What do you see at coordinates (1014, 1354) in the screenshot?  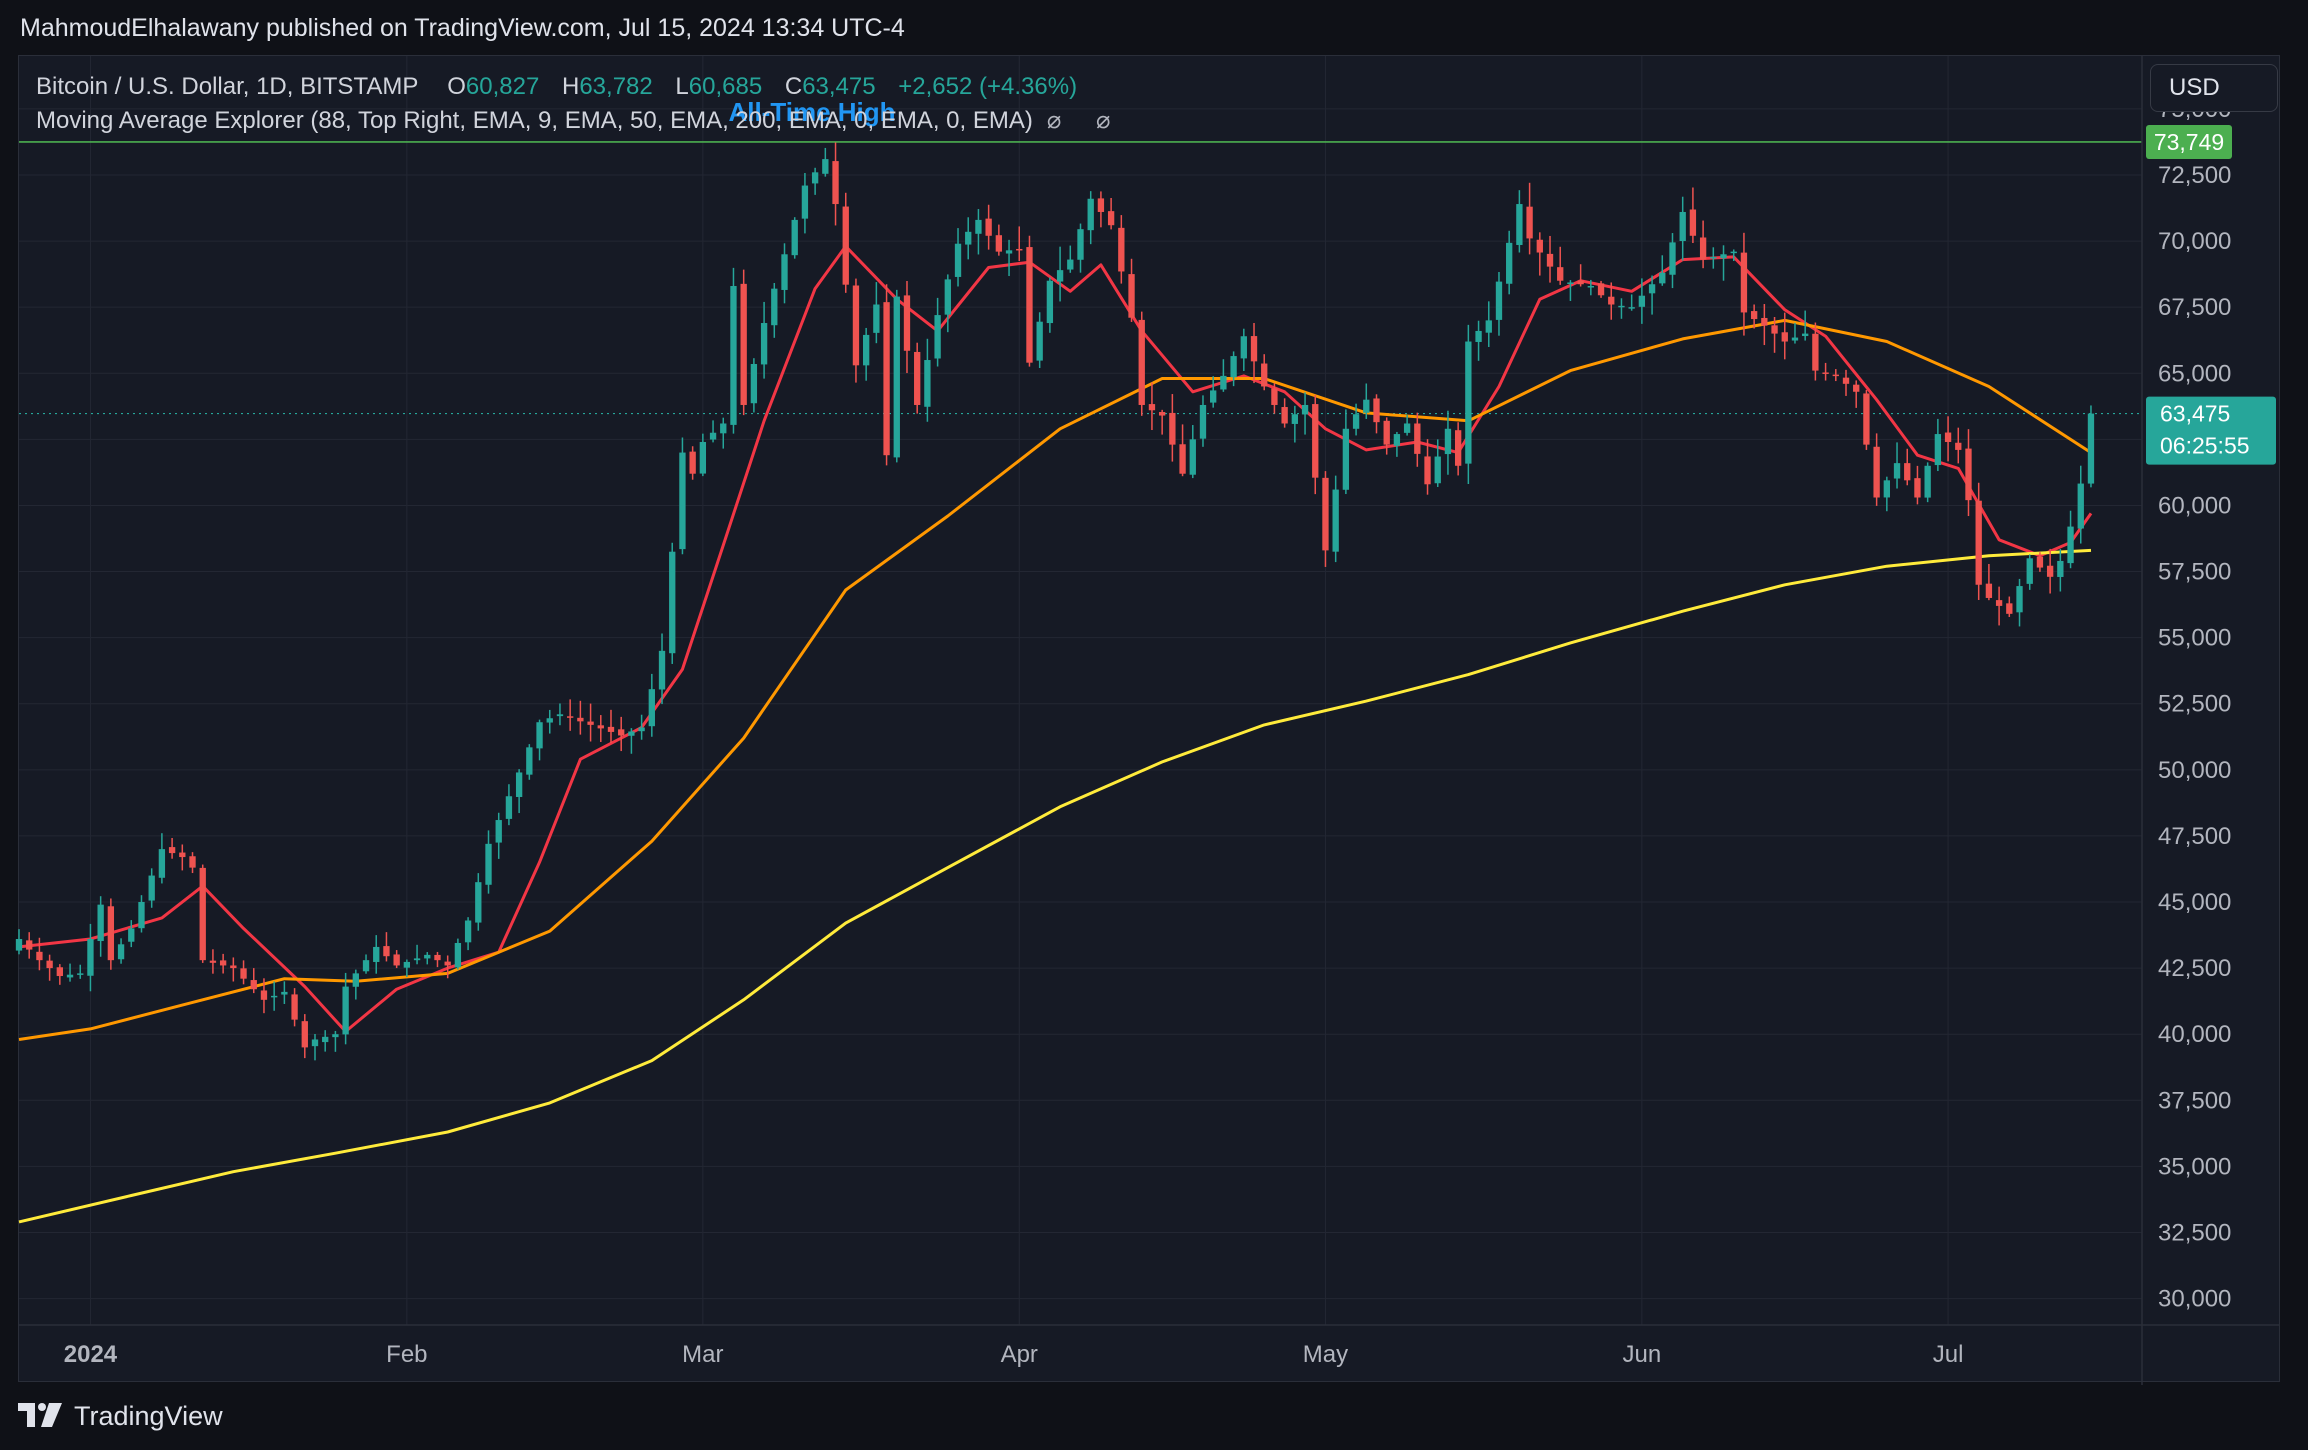 I see `time-axis: 2024 Feb Mar Apr May Jun Jul` at bounding box center [1014, 1354].